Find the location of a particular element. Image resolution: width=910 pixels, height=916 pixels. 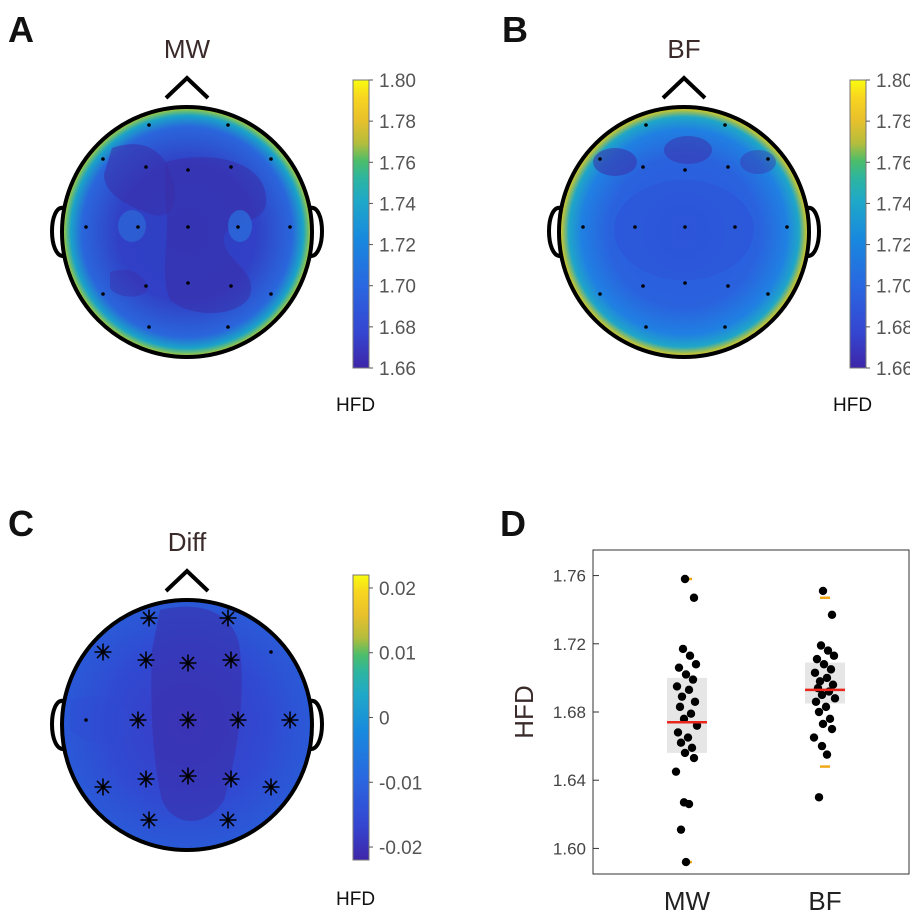

colorbar-tick-label: -0.01 is located at coordinates (400, 783).